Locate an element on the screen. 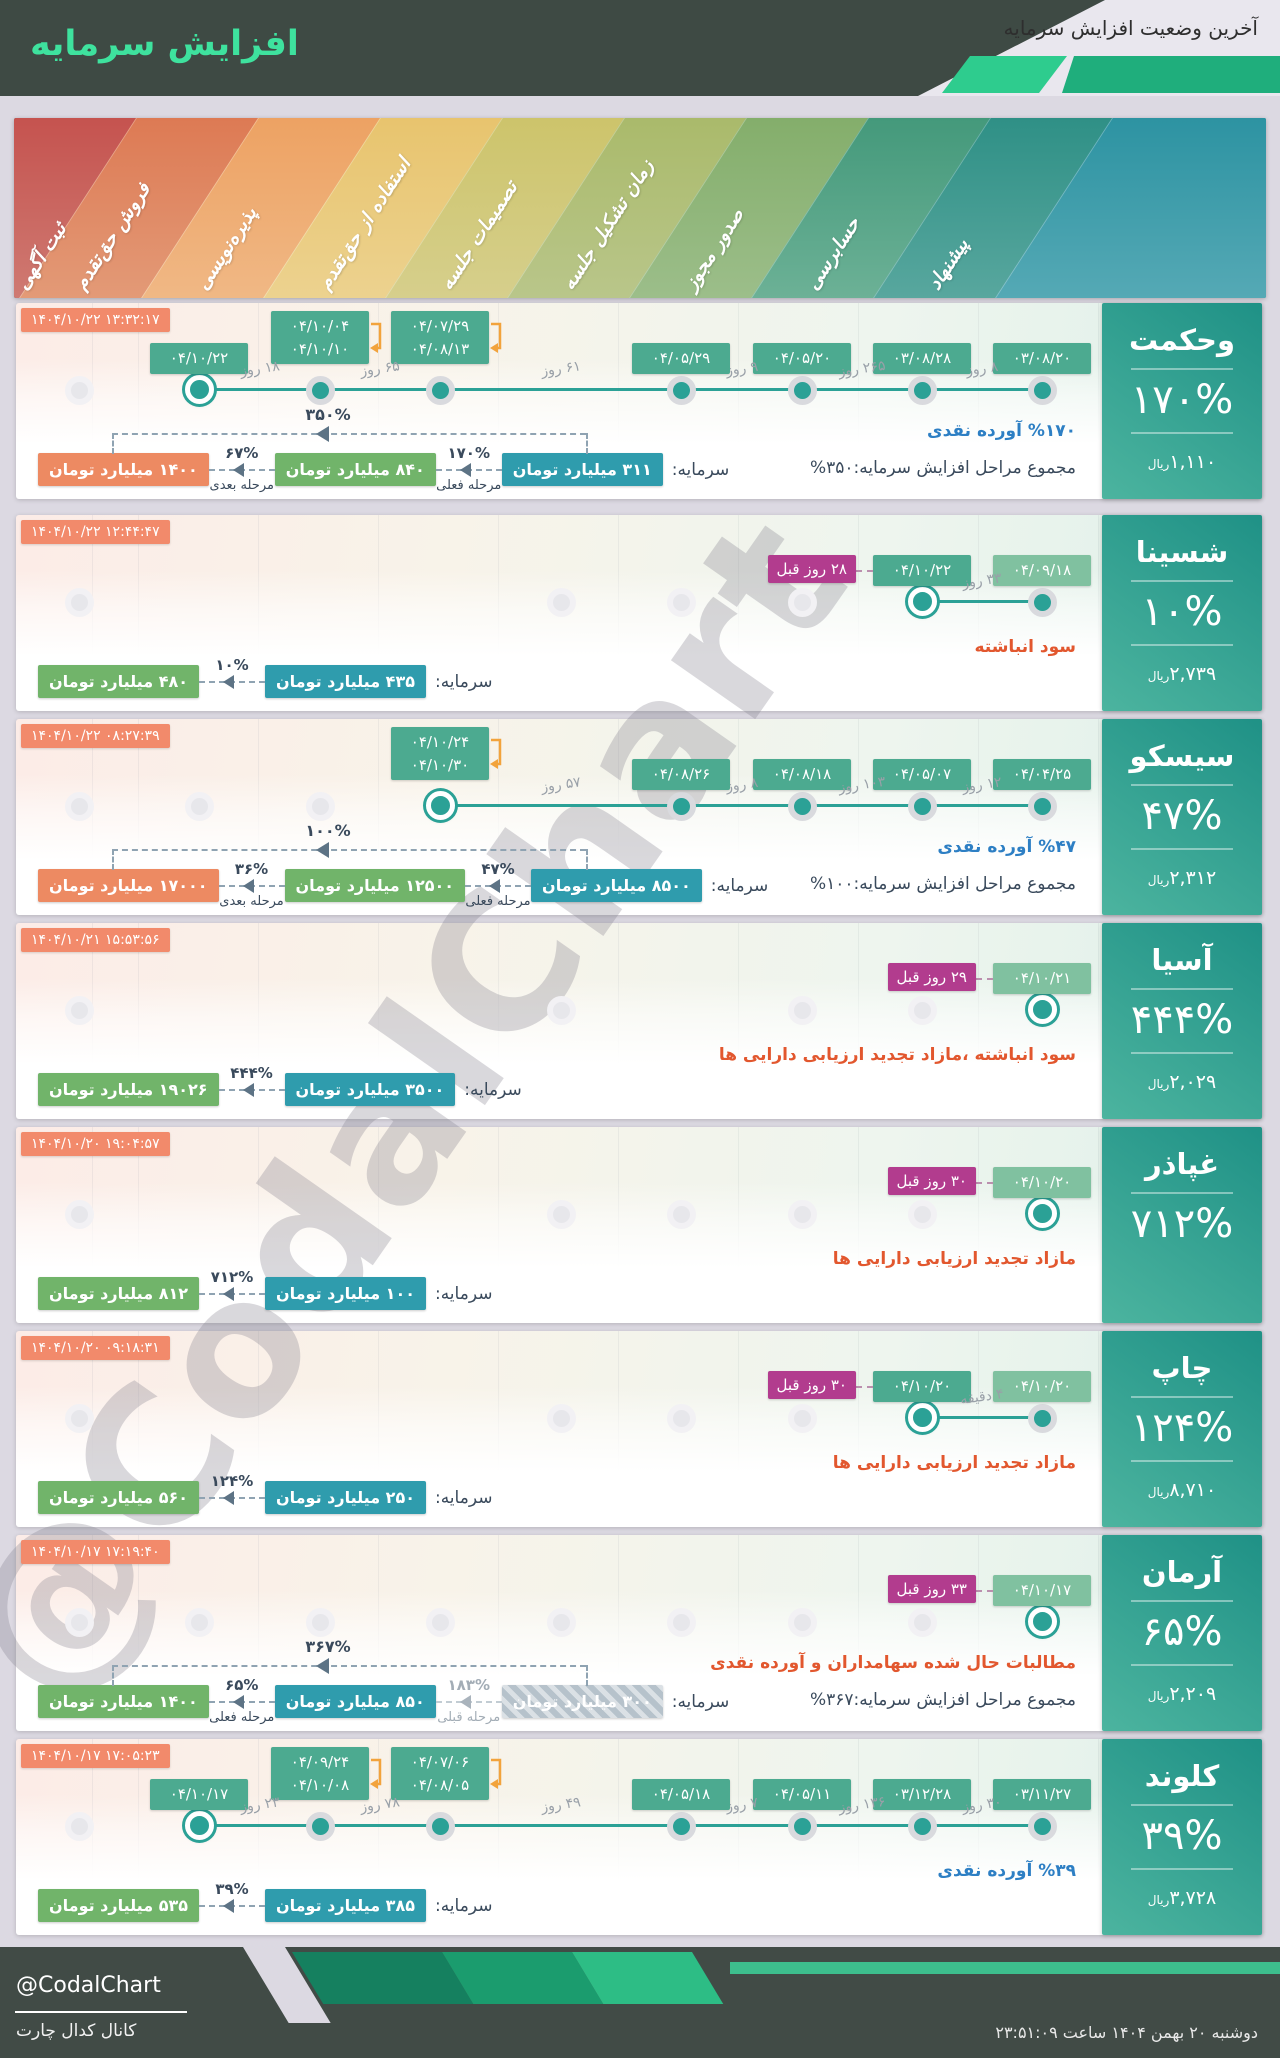 This screenshot has width=1280, height=2058. date-text: ۰۳/۰۸/۲۸ is located at coordinates (922, 358).